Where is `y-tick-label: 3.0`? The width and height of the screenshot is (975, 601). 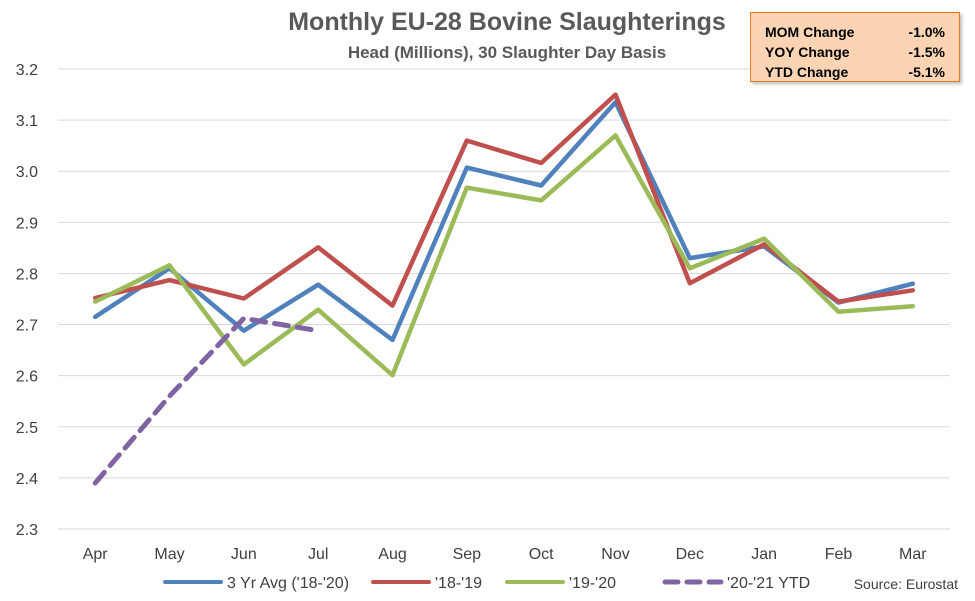 y-tick-label: 3.0 is located at coordinates (27, 172).